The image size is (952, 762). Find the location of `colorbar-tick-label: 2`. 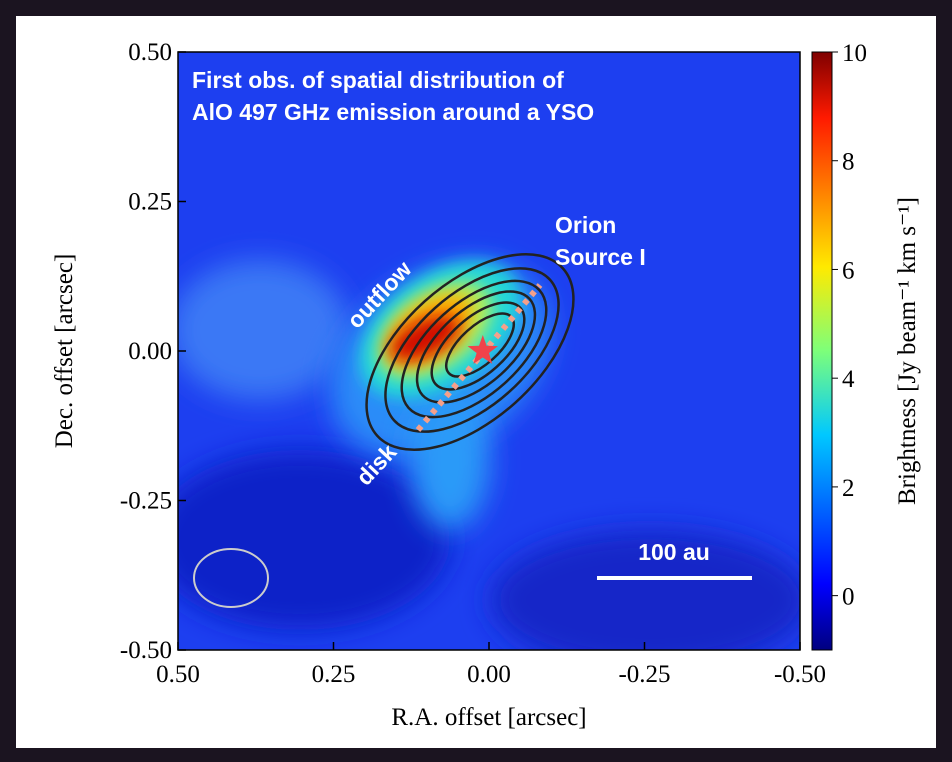

colorbar-tick-label: 2 is located at coordinates (848, 488).